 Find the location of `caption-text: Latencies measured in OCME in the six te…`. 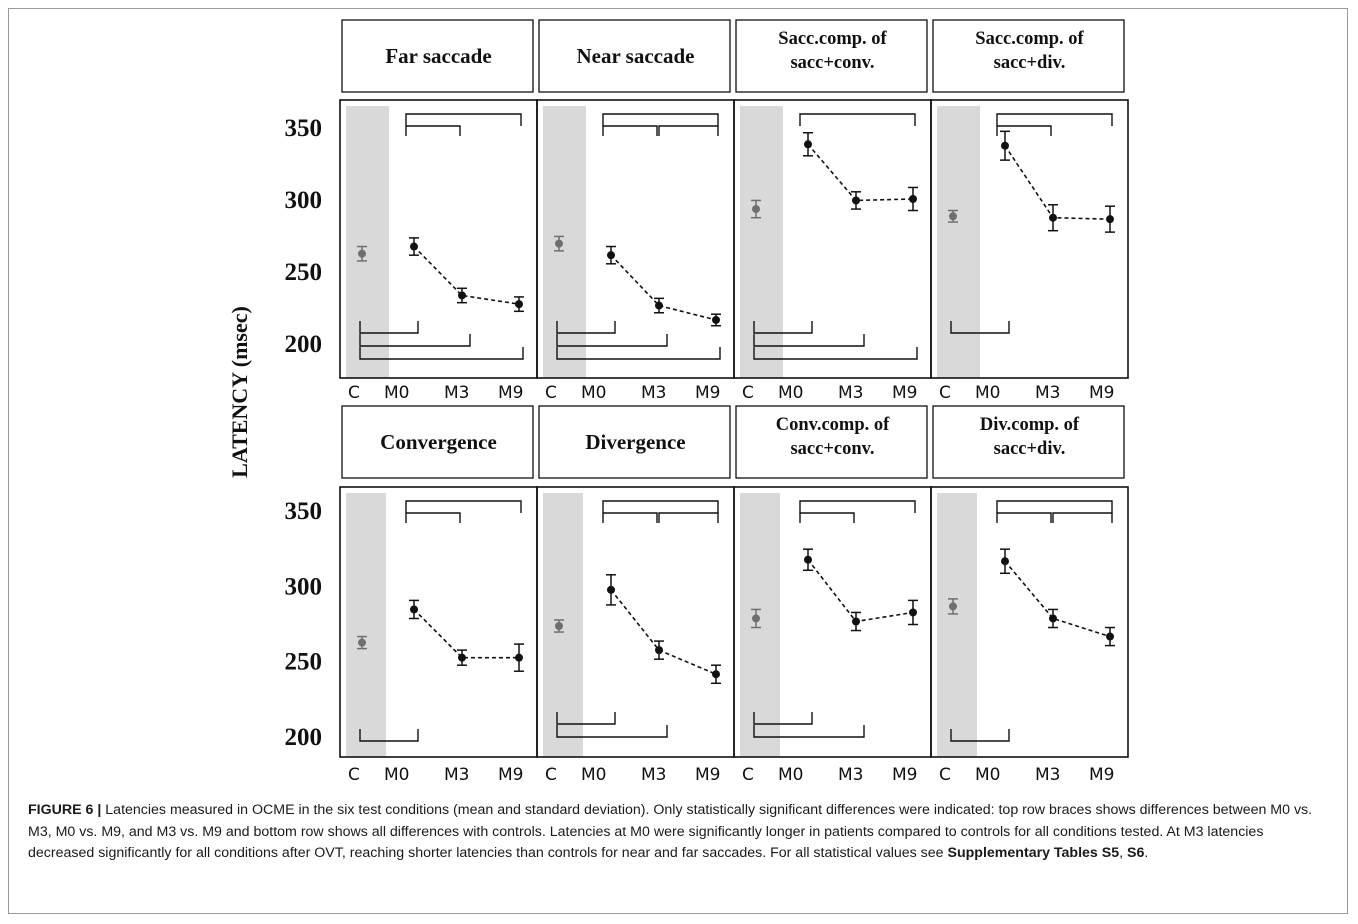

caption-text: Latencies measured in OCME in the six te… is located at coordinates (670, 831).